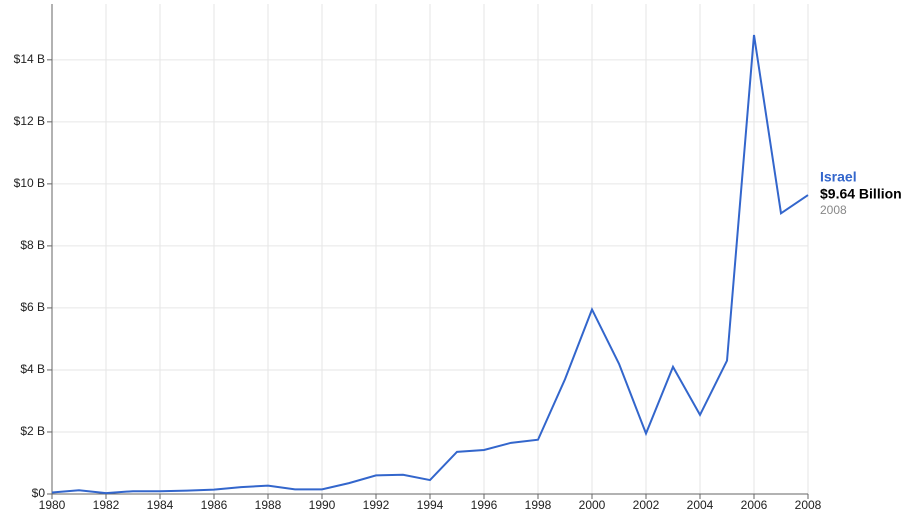  Describe the element at coordinates (700, 505) in the screenshot. I see `x-tick-label: 2004` at that location.